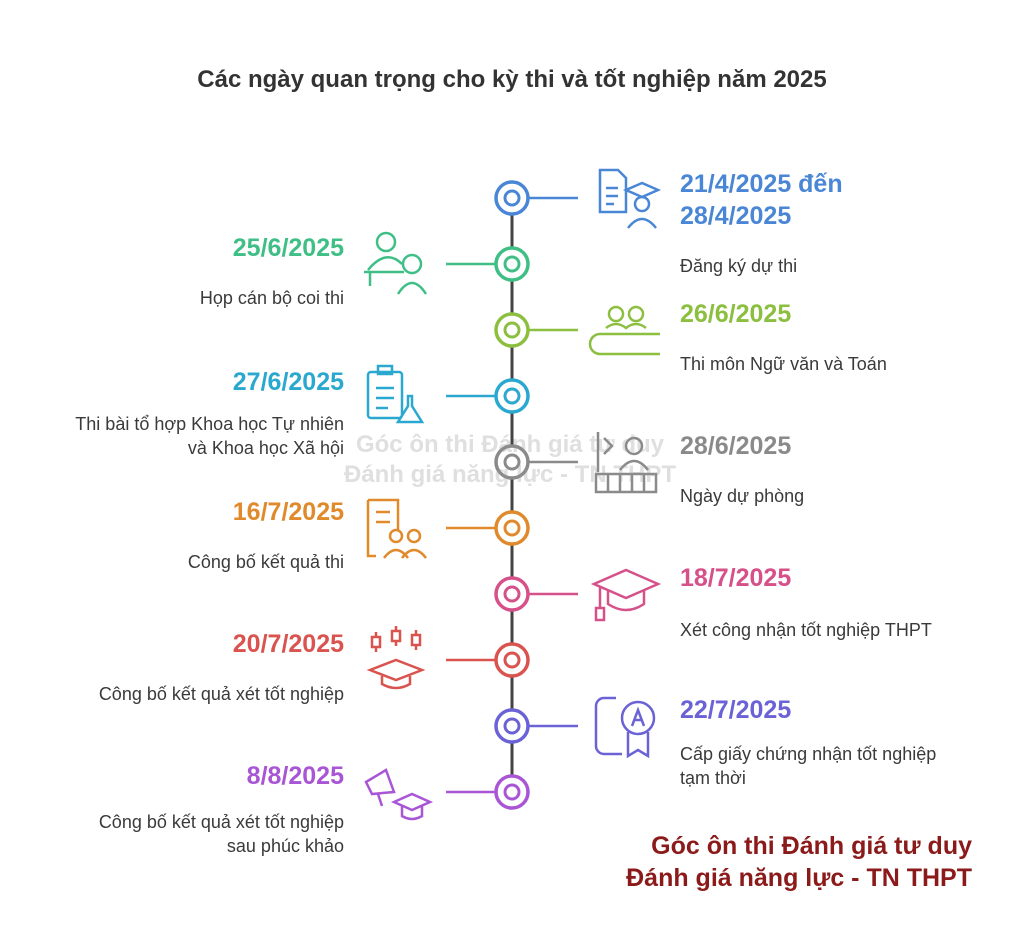 This screenshot has height=925, width=1024. Describe the element at coordinates (179, 298) in the screenshot. I see `event-description: Họp cán bộ coi thi` at that location.